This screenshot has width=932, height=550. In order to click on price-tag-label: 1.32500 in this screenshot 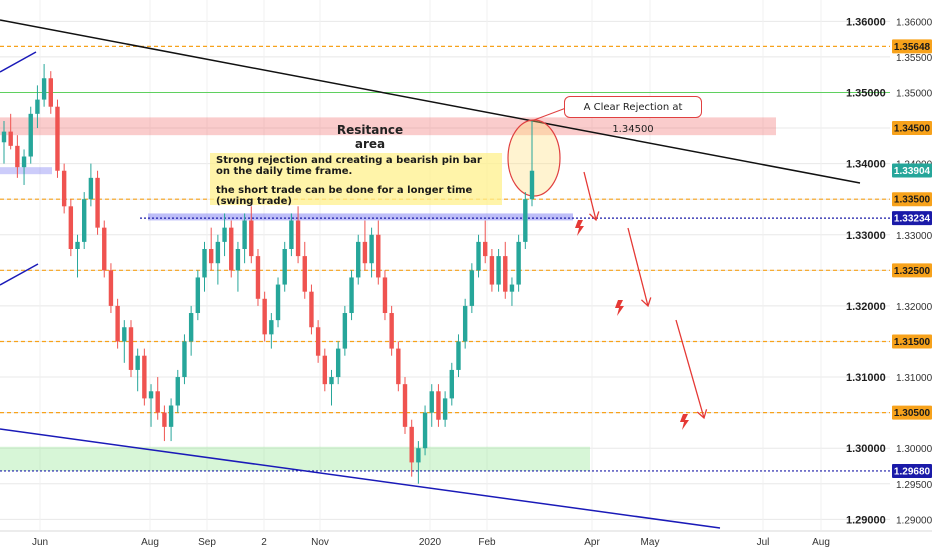, I will do `click(912, 271)`.